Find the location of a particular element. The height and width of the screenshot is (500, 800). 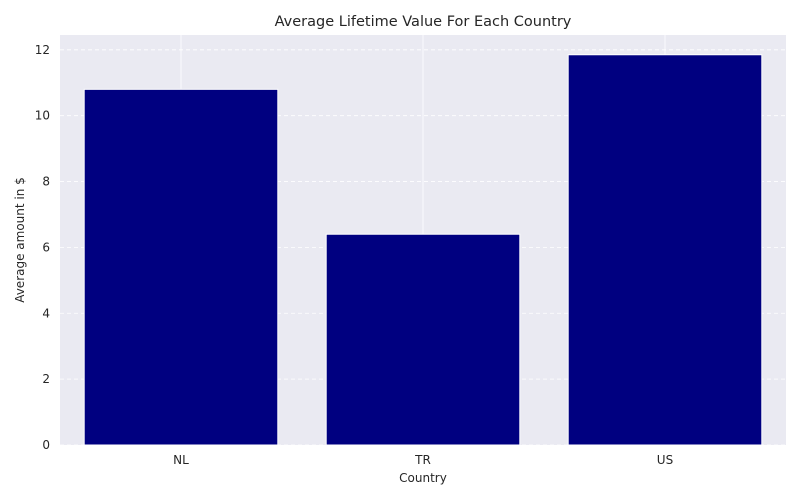

y-tick-label: 6 is located at coordinates (46, 247).